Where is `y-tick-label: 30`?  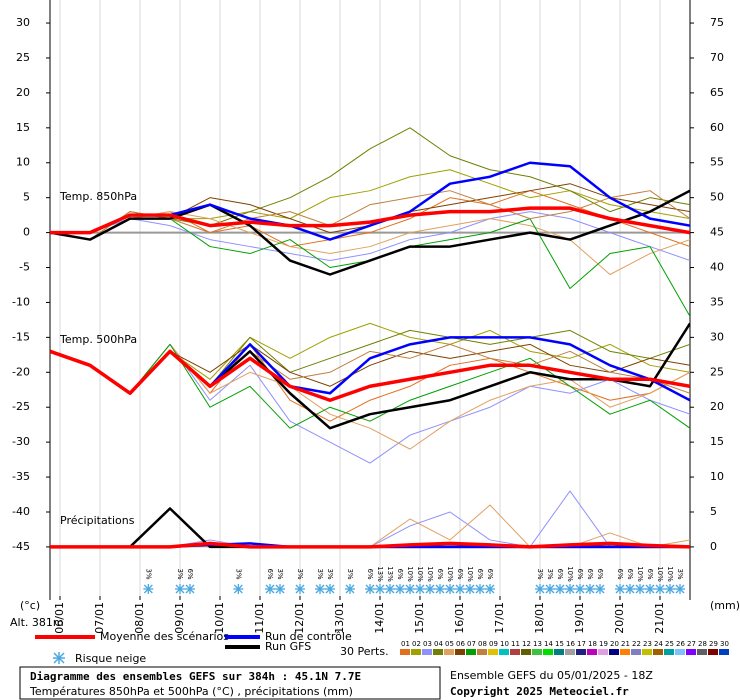 y-tick-label: 30 is located at coordinates (23, 22).